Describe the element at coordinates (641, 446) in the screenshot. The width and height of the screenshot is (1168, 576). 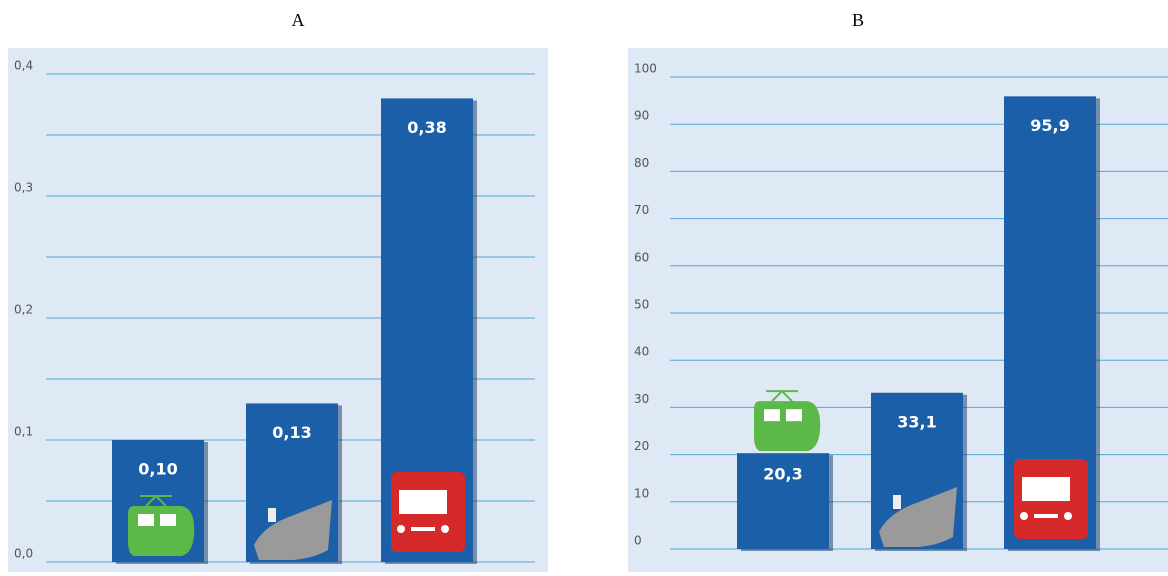
I see `y-tick-label: 20` at that location.